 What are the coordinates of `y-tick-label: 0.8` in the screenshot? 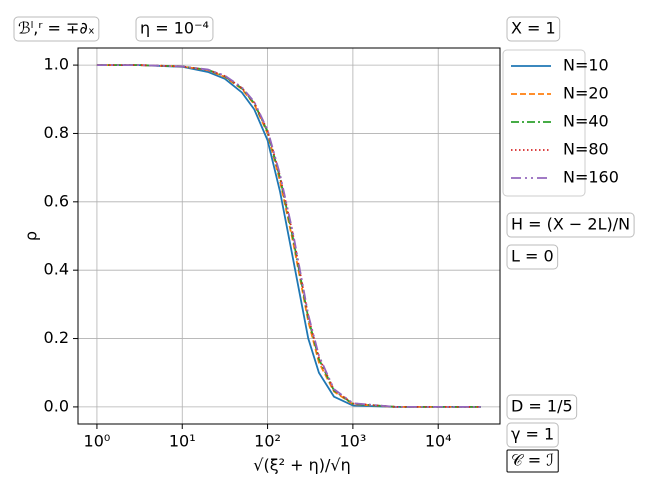 It's located at (56, 132).